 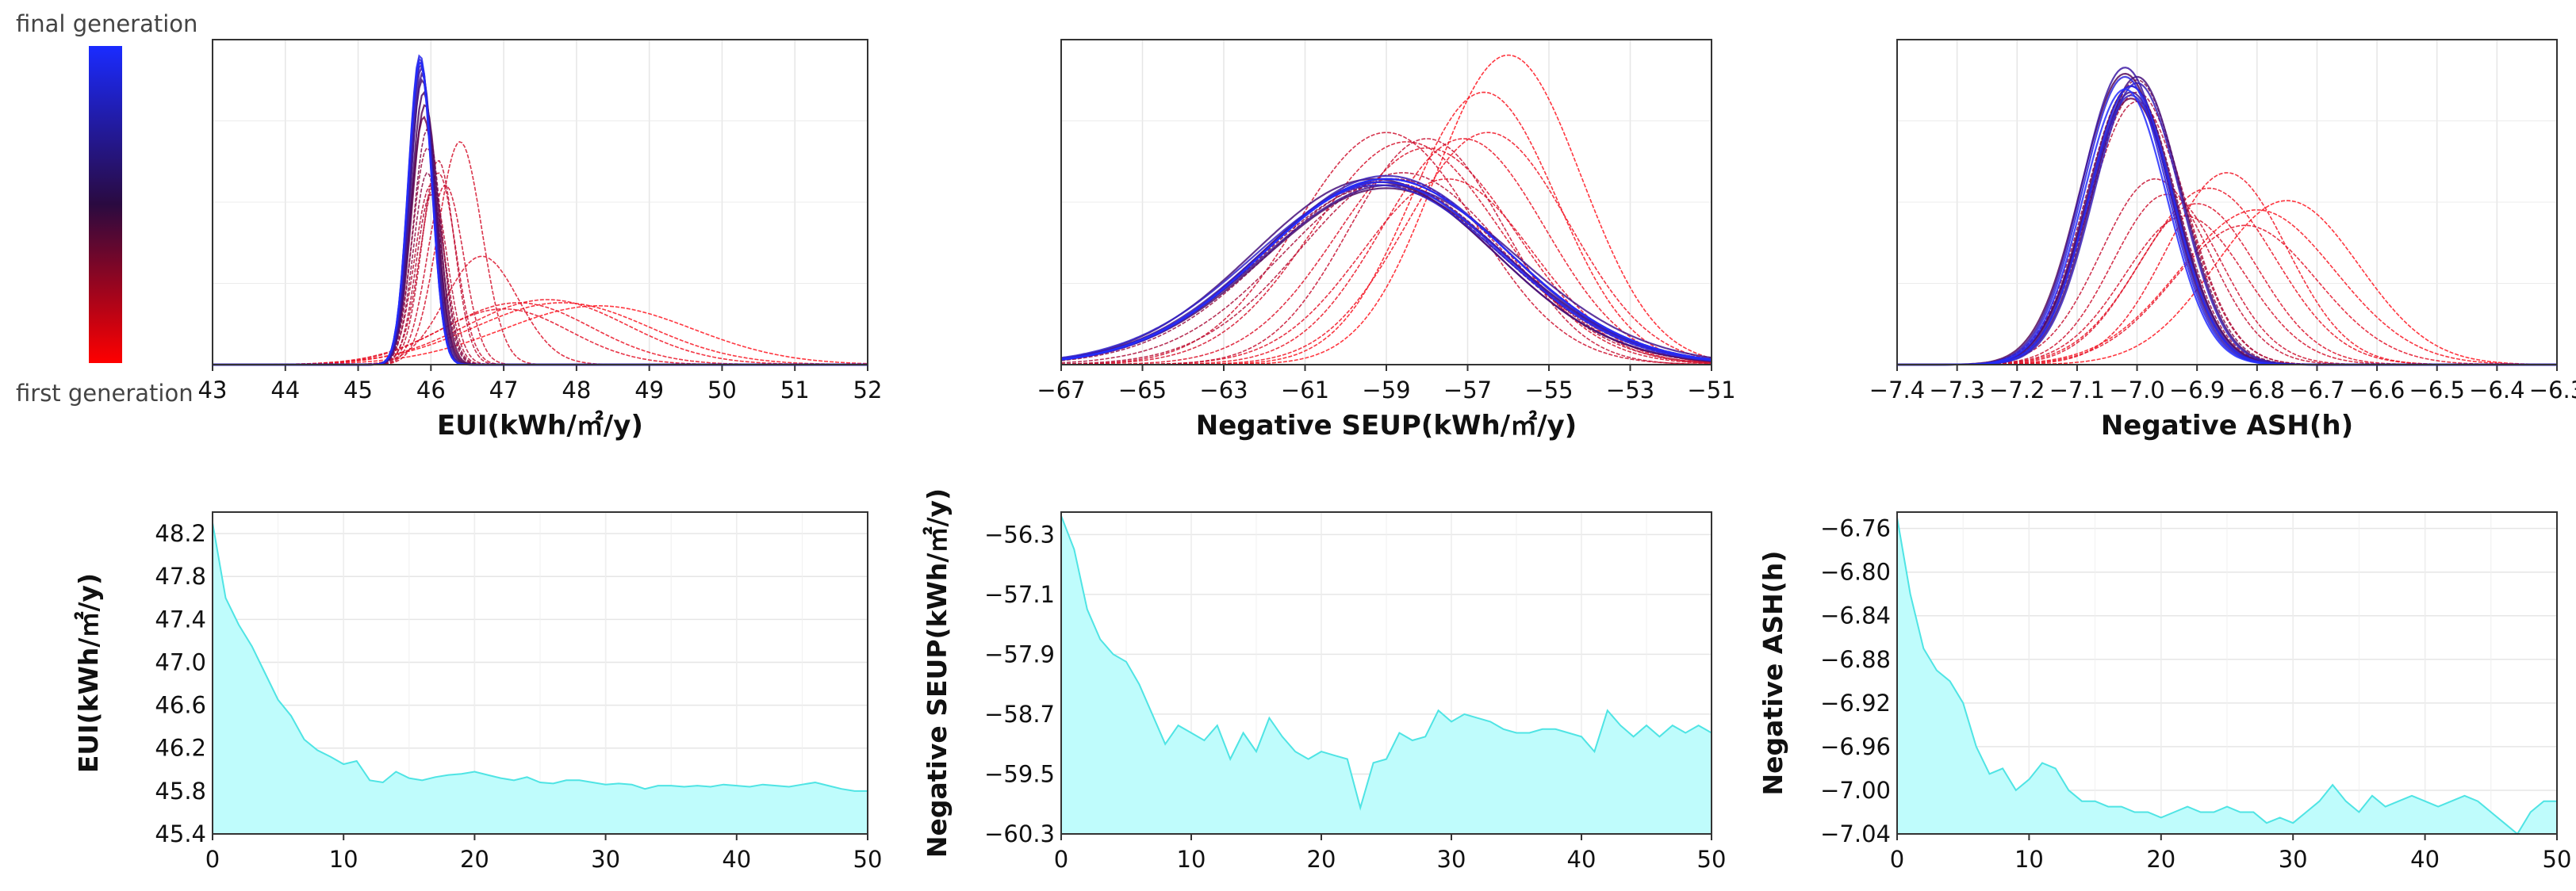 I want to click on seup-dist-xtick-label: −65, so click(x=1143, y=390).